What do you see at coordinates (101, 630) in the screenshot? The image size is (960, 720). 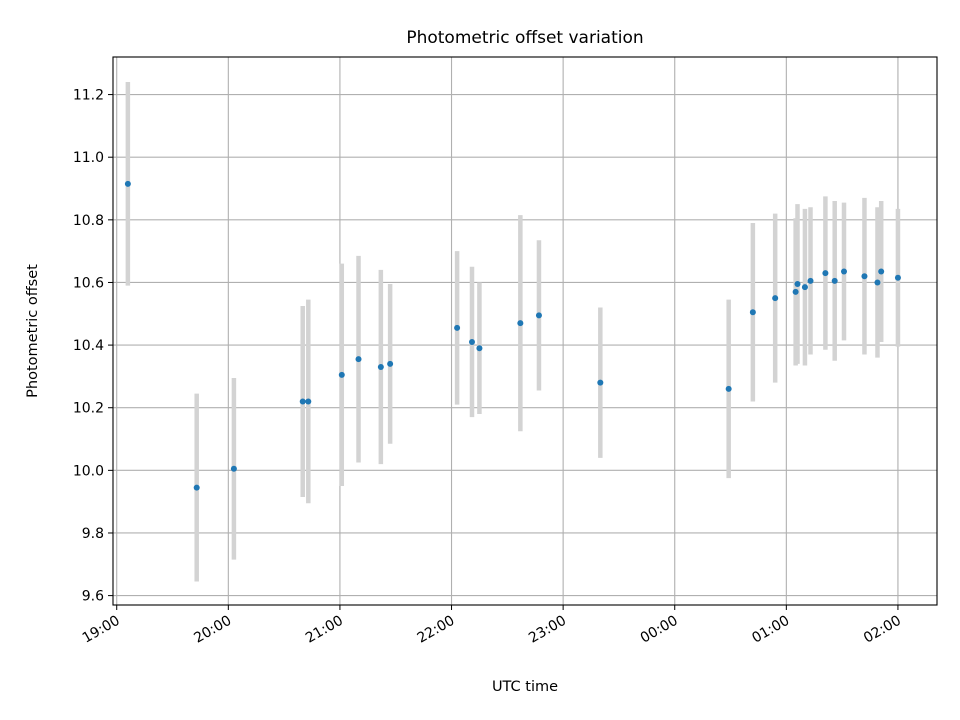 I see `x-tick-label: 19:00` at bounding box center [101, 630].